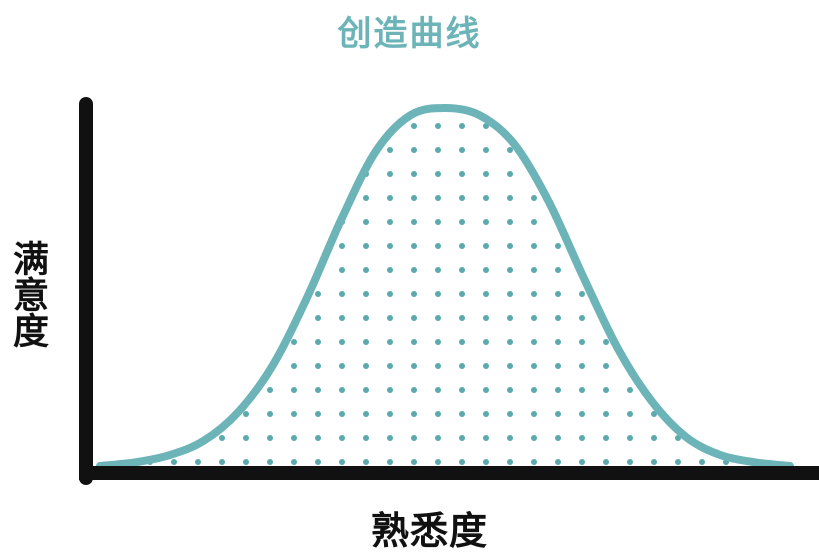 The width and height of the screenshot is (819, 556). I want to click on x-axis-label: 熟悉度, so click(429, 531).